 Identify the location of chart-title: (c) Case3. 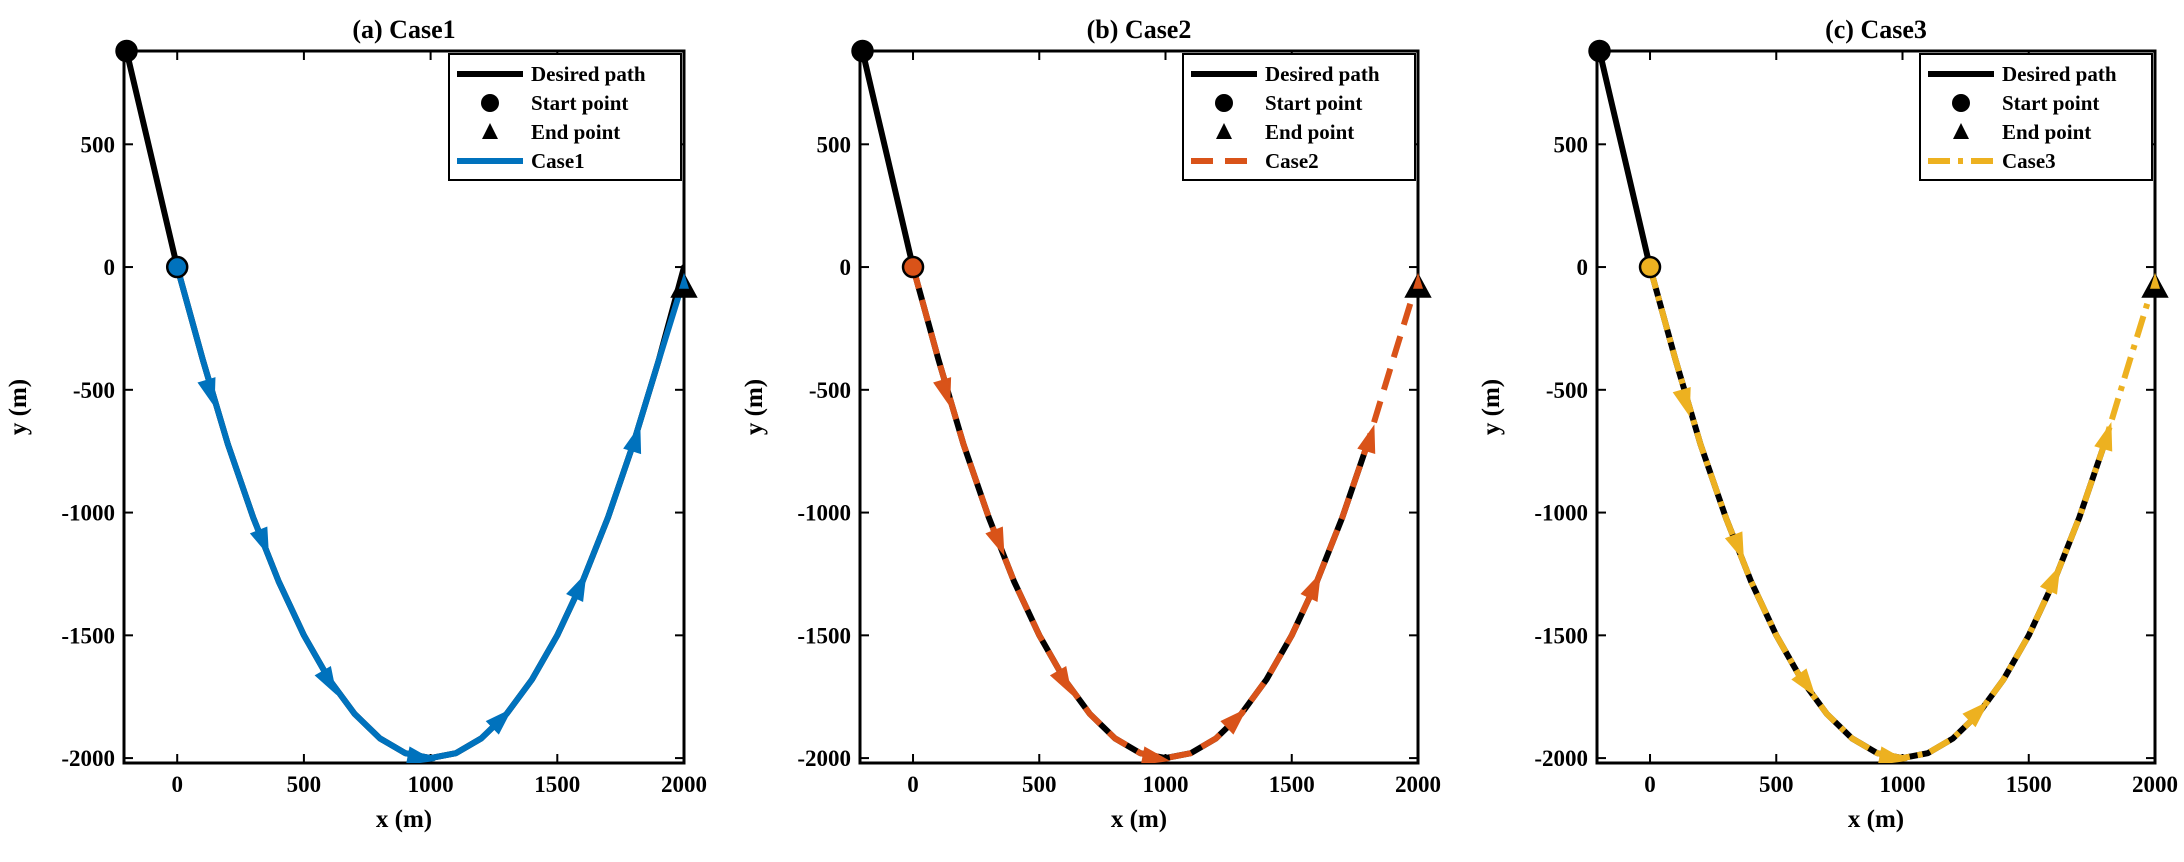
(1876, 29).